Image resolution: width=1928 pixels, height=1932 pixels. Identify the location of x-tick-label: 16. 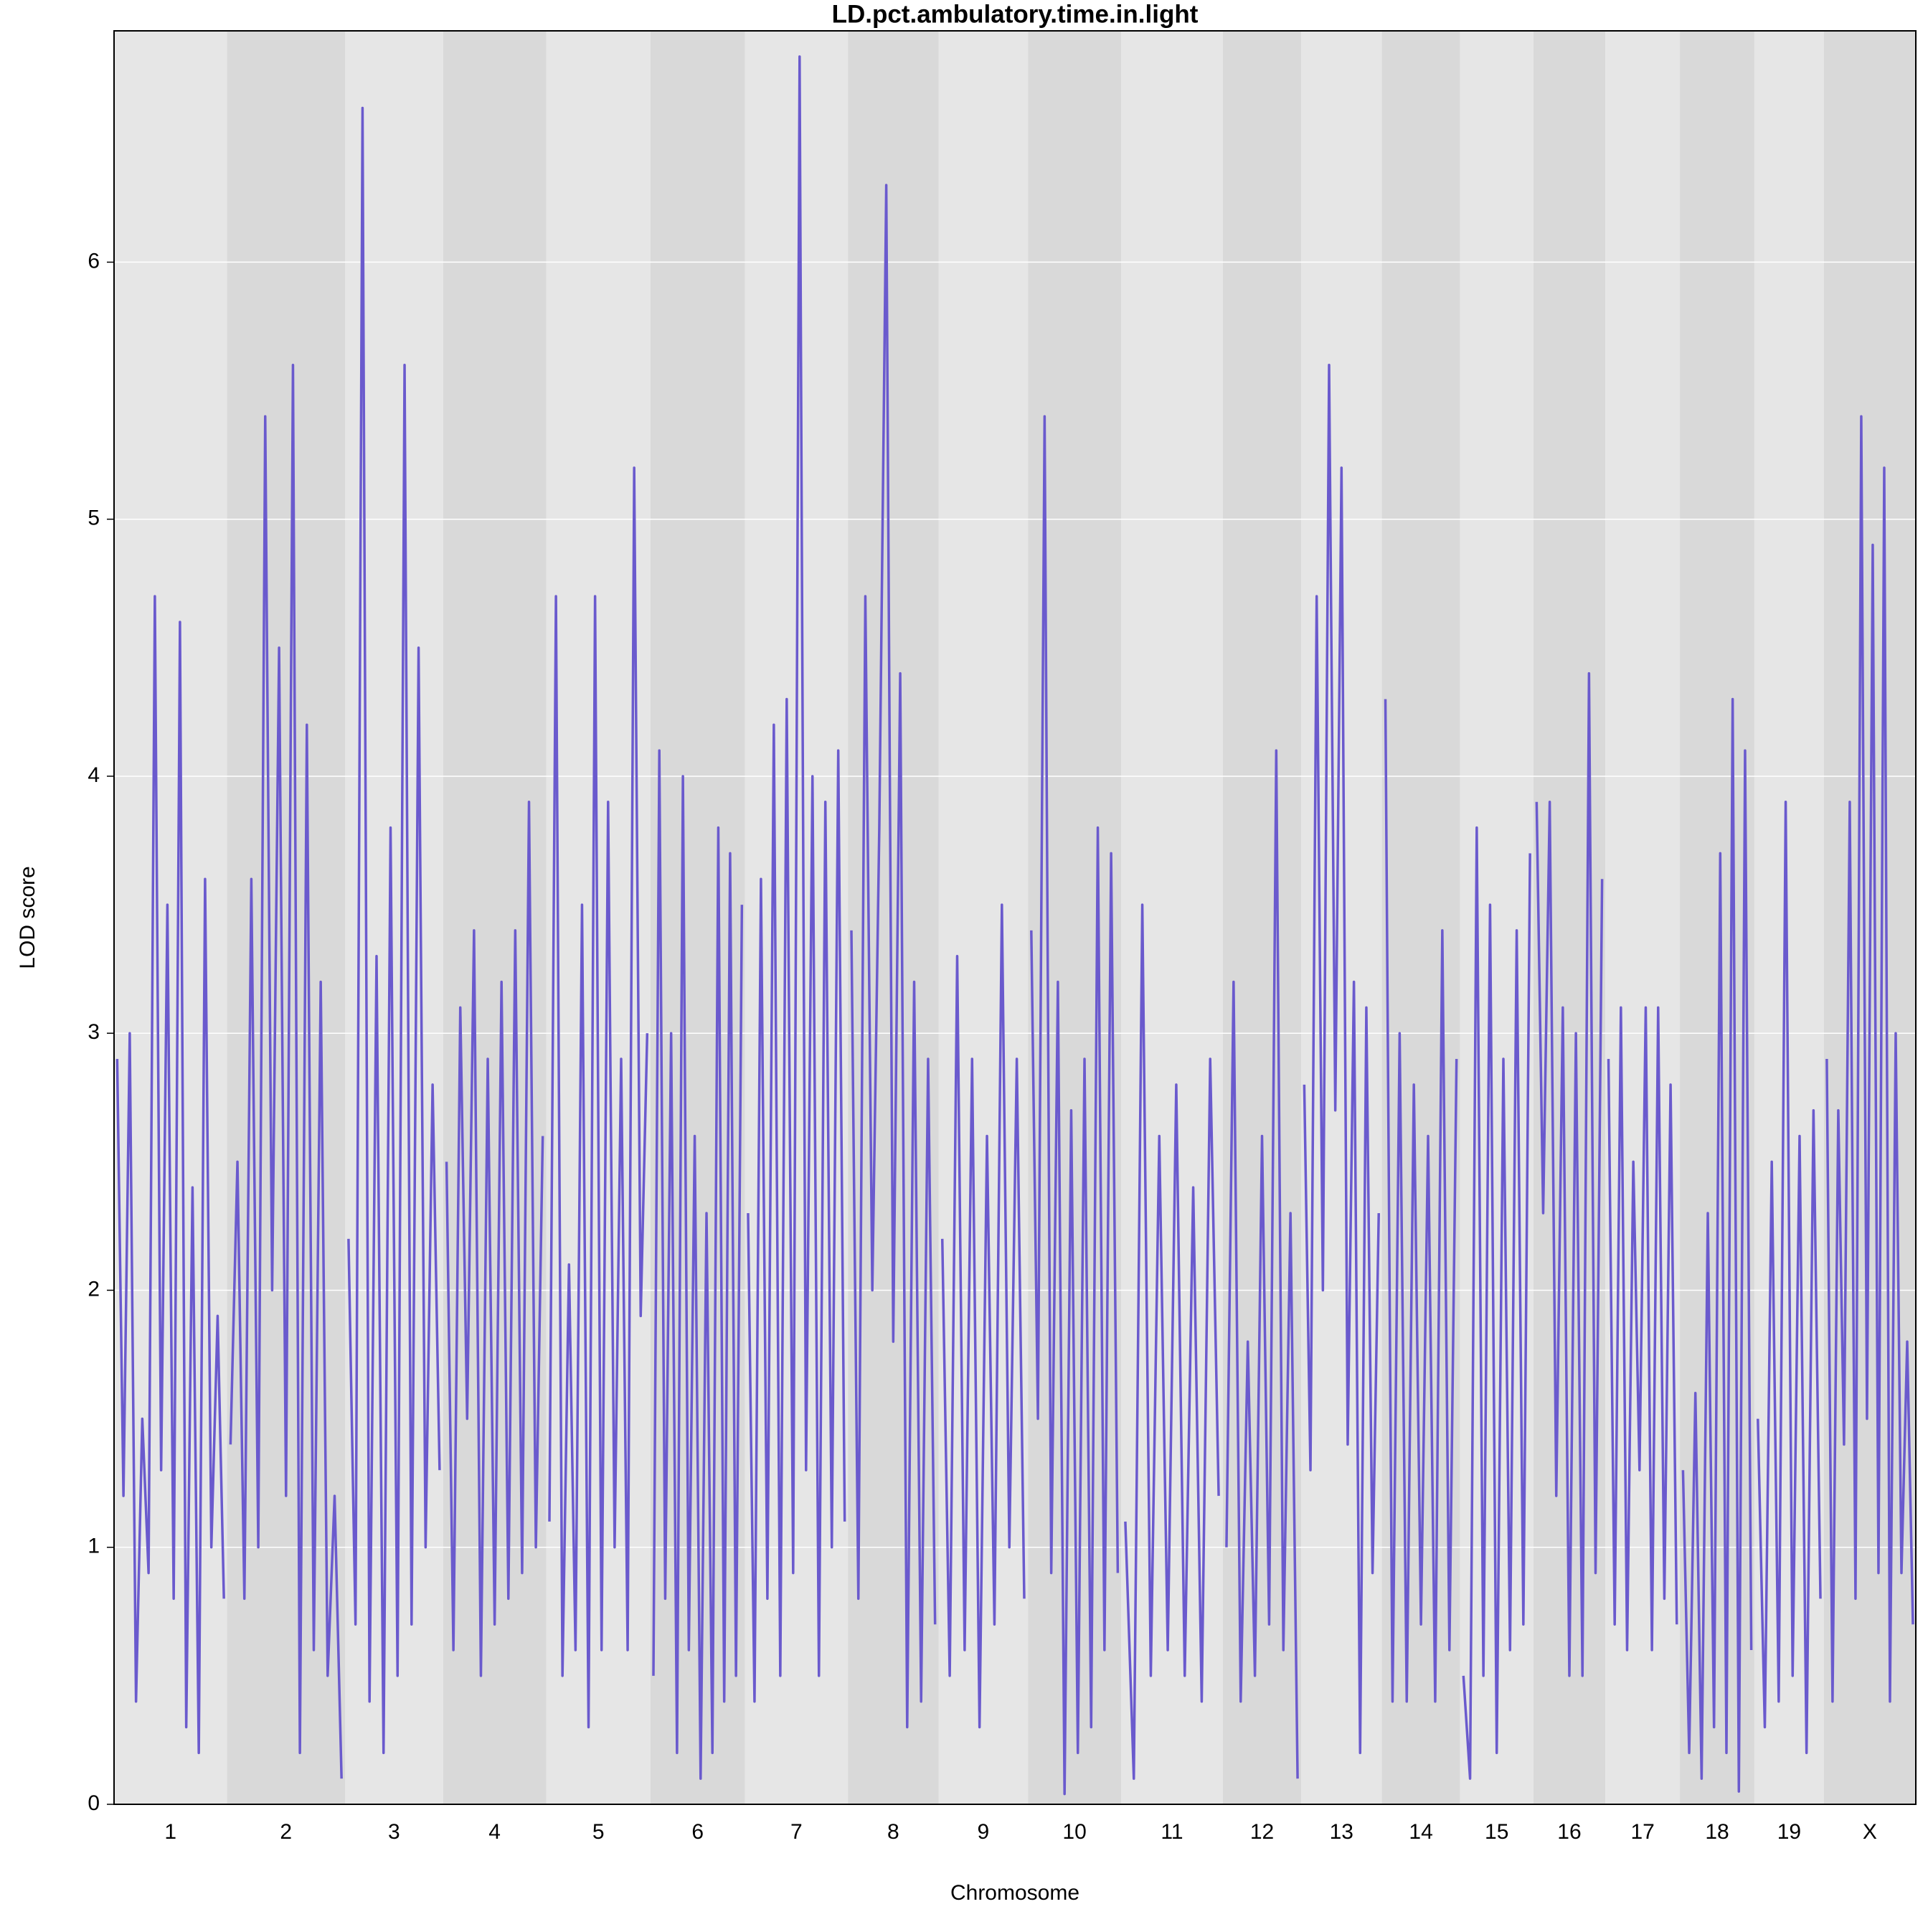
(1569, 1832).